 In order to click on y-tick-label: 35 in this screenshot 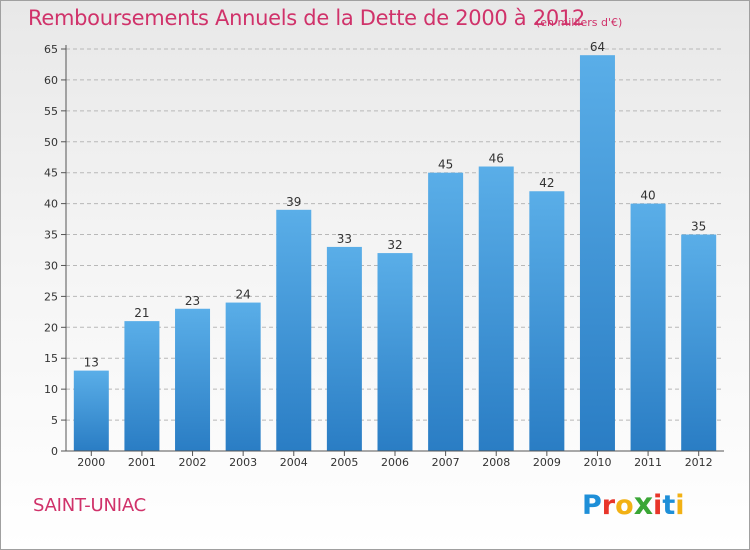, I will do `click(51, 235)`.